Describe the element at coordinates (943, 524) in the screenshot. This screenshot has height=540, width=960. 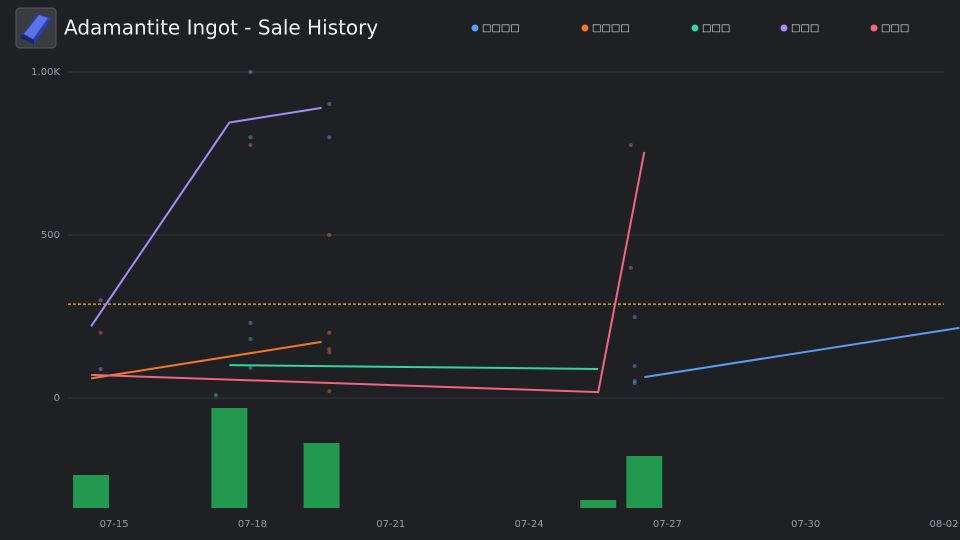
I see `x-tick-label: 08-02` at that location.